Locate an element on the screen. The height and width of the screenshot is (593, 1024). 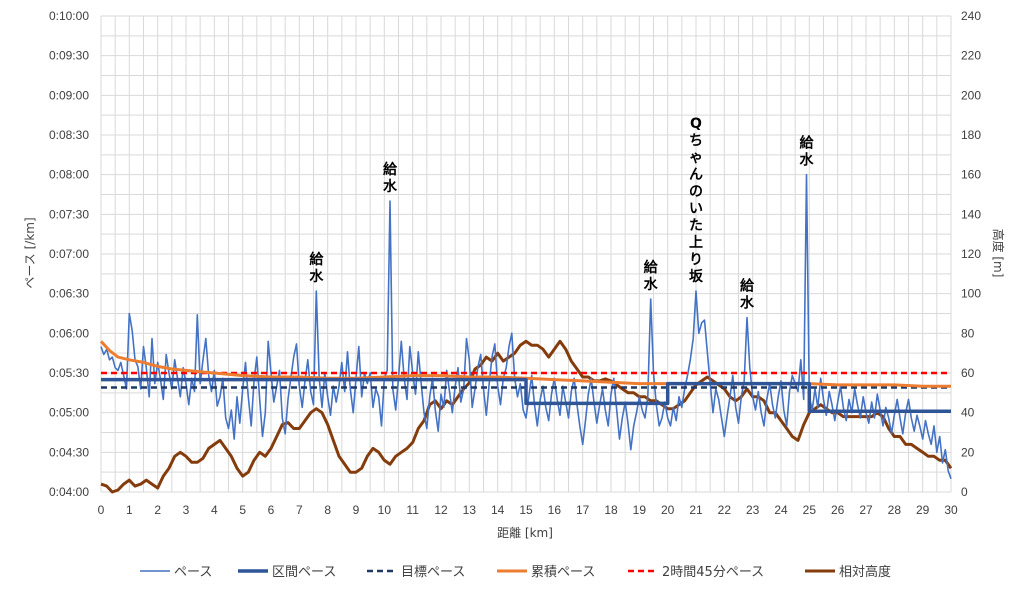
legend-label: 区間ペース is located at coordinates (304, 572).